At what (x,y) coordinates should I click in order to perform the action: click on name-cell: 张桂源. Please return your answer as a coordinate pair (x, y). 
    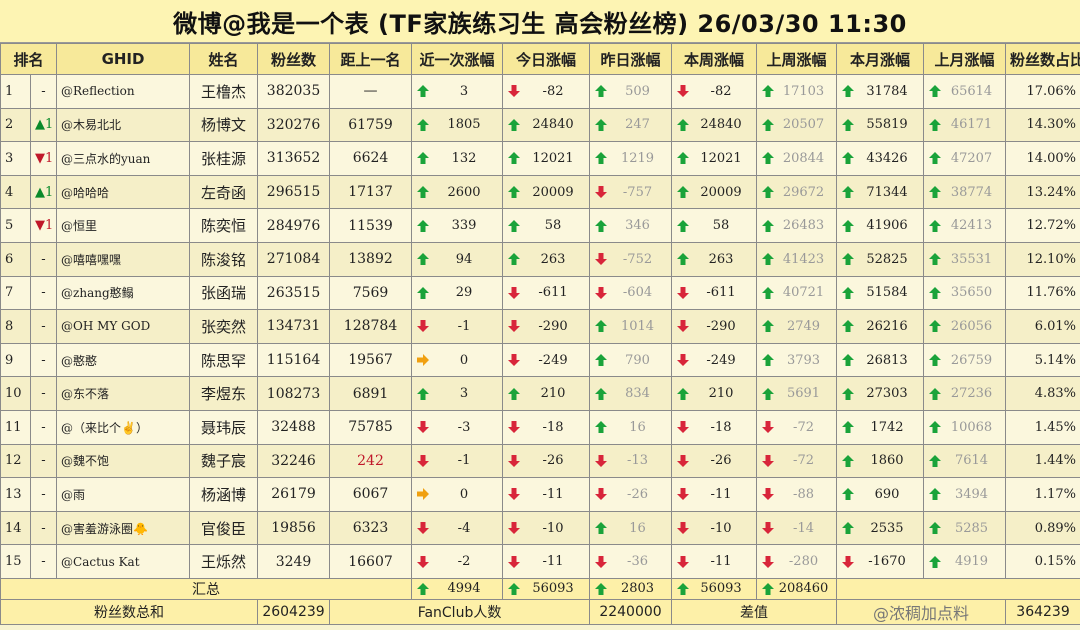
    Looking at the image, I should click on (224, 158).